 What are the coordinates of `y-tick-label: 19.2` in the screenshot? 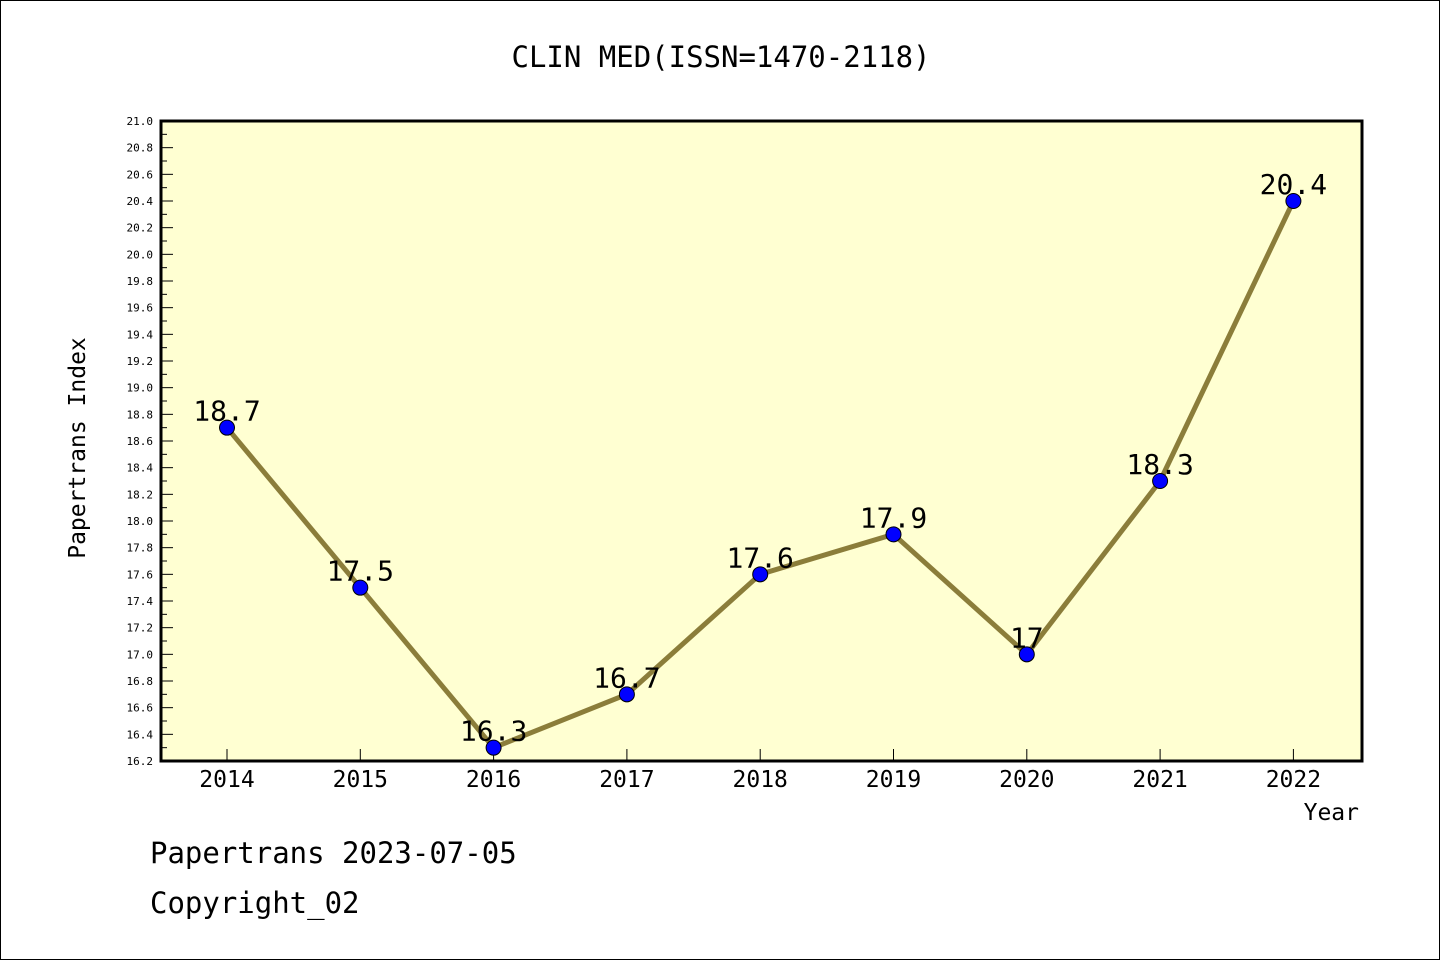 It's located at (140, 361).